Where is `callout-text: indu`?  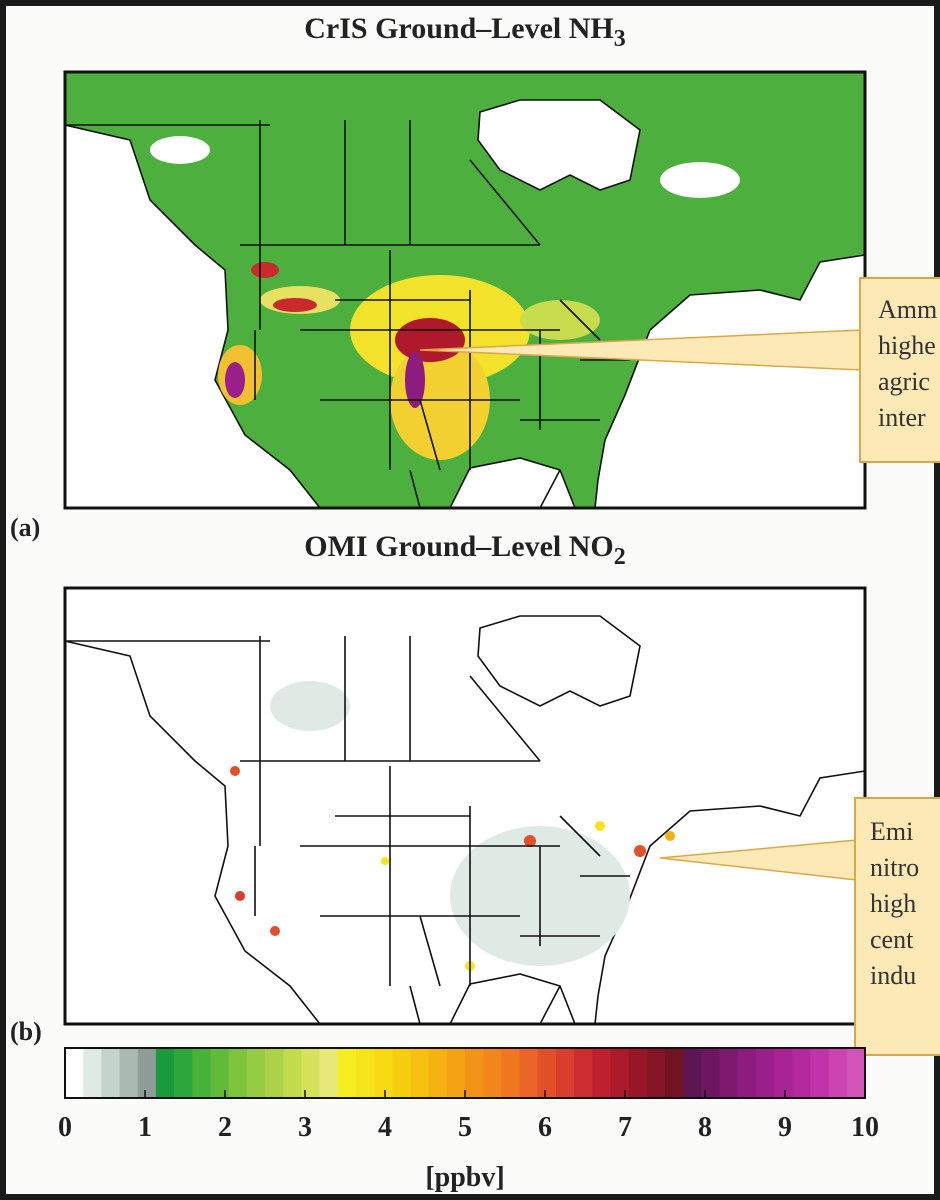
callout-text: indu is located at coordinates (893, 975).